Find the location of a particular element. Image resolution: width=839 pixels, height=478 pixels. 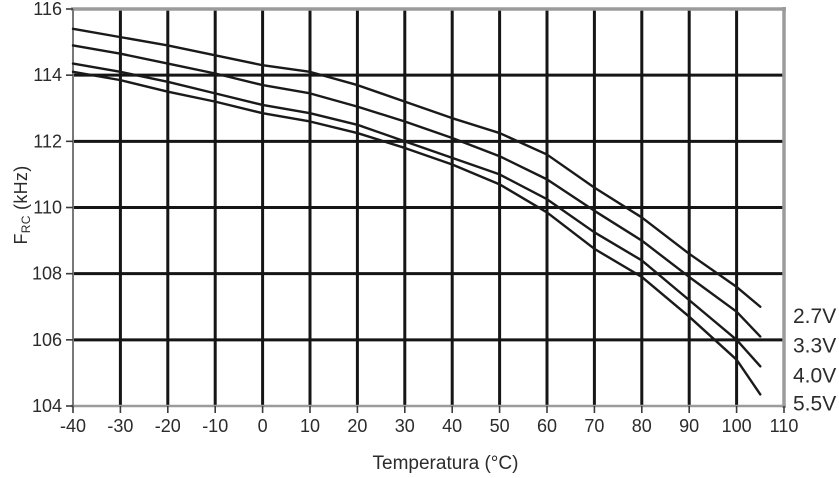

x-tick-label: 90 is located at coordinates (689, 426).